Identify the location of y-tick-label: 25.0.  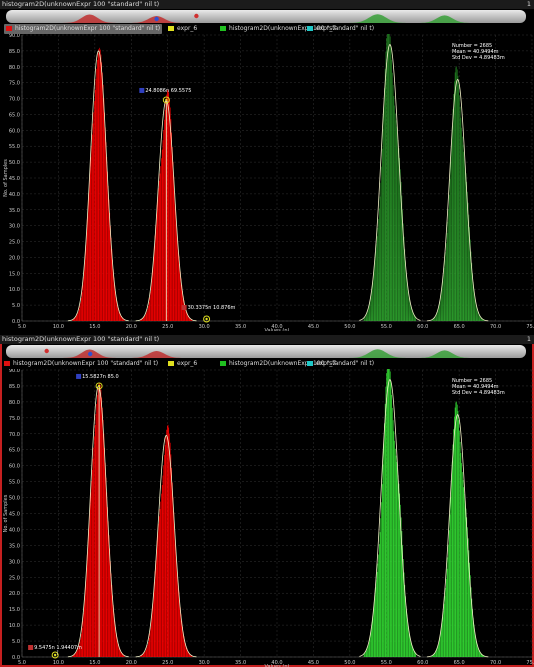
(14, 578).